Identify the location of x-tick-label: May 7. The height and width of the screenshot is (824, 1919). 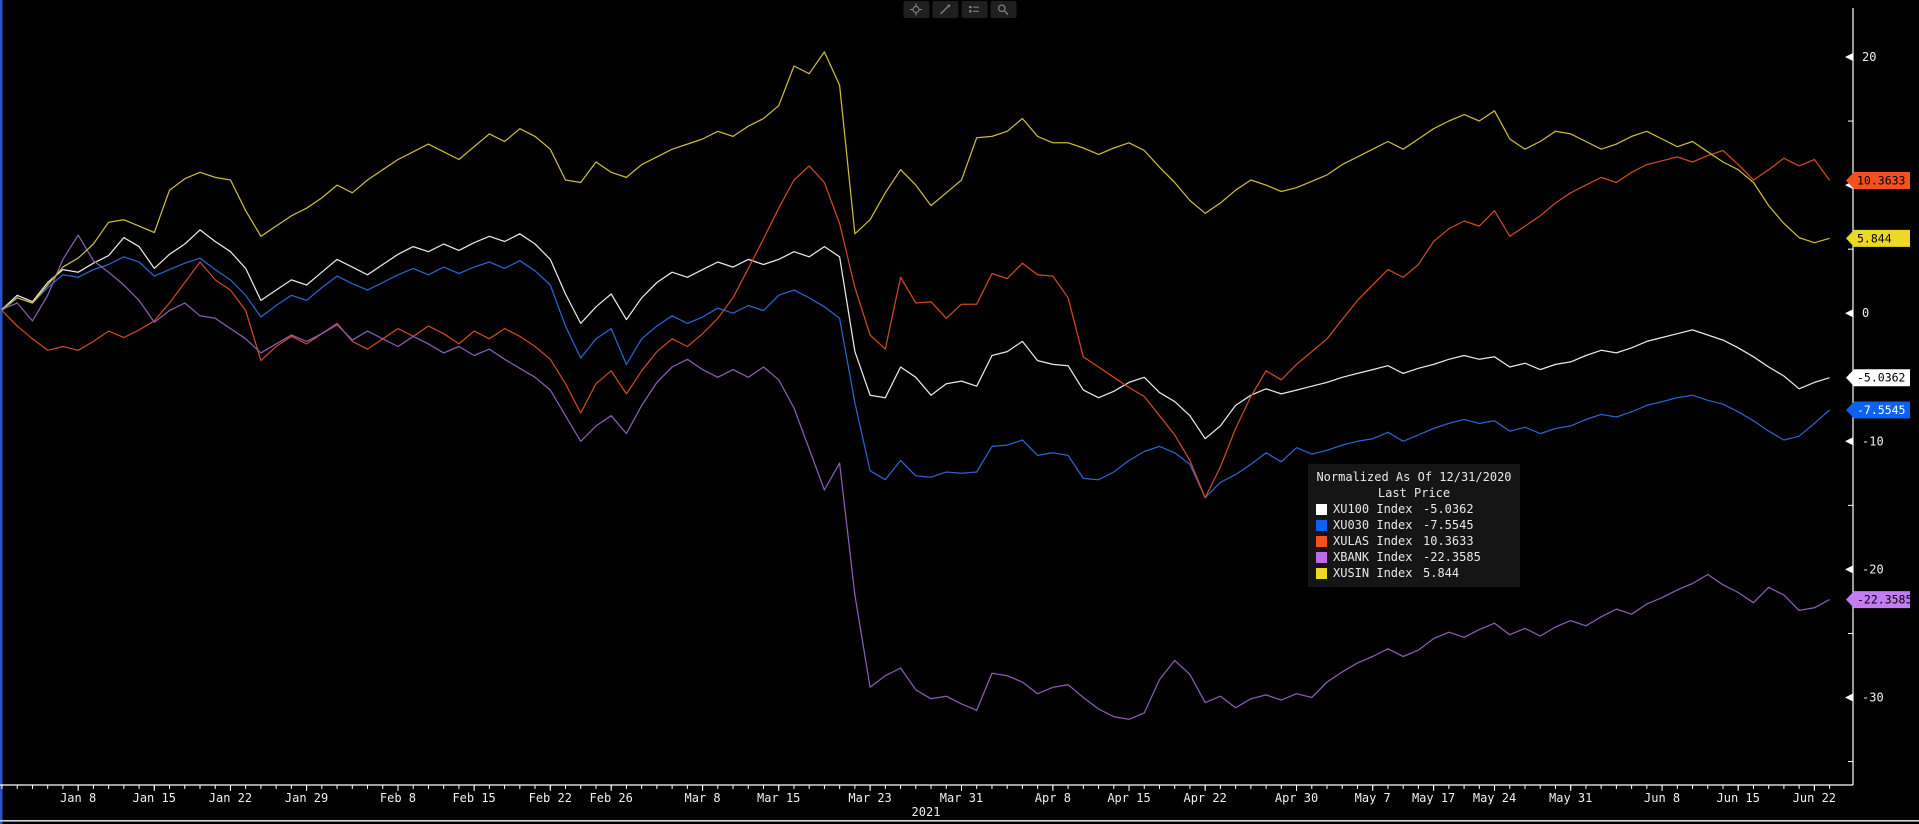
(1373, 798).